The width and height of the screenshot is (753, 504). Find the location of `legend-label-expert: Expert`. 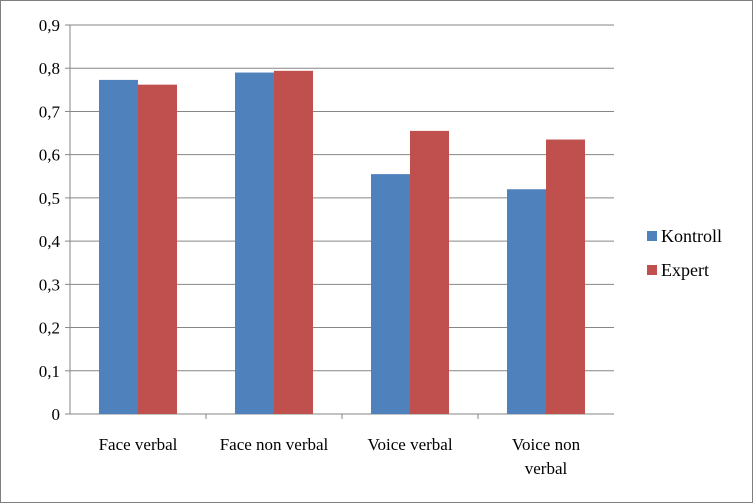

legend-label-expert: Expert is located at coordinates (685, 270).